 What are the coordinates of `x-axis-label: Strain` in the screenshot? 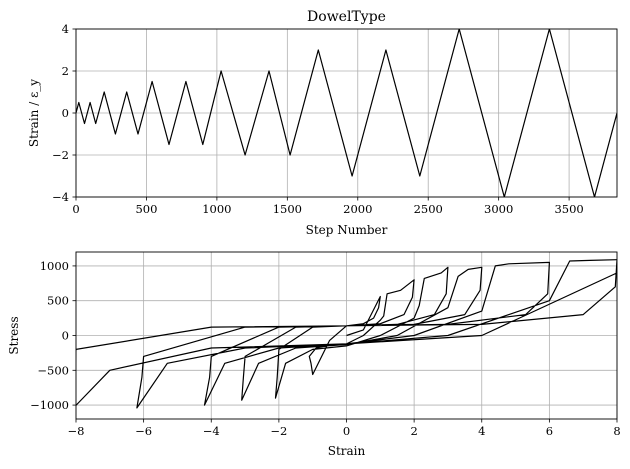 It's located at (347, 451).